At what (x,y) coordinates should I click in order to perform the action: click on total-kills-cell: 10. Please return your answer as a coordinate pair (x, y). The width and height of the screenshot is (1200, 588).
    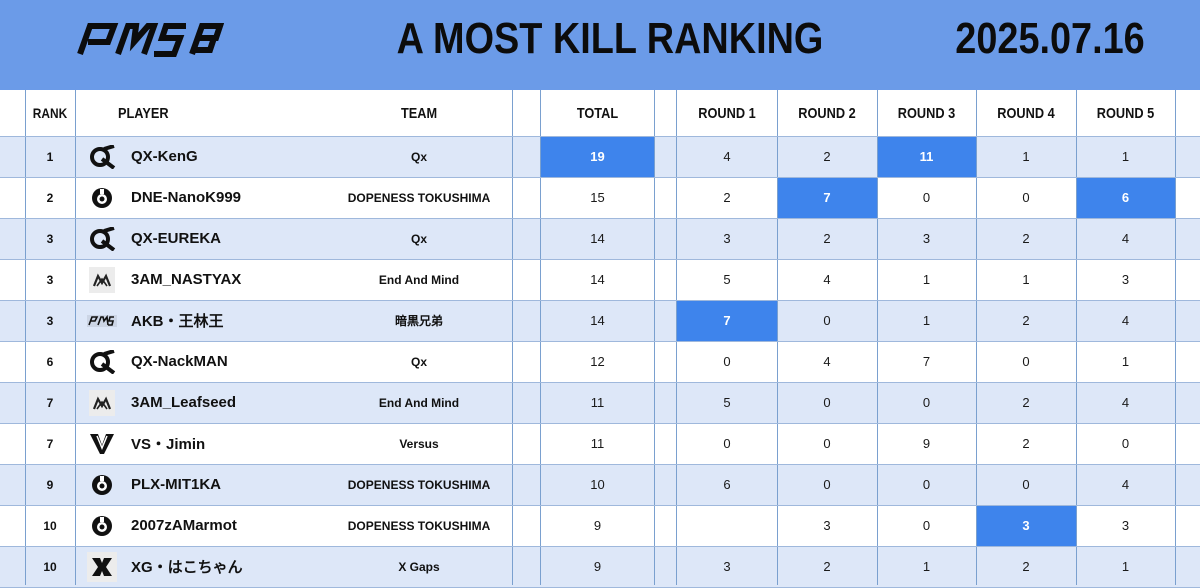
    Looking at the image, I should click on (597, 484).